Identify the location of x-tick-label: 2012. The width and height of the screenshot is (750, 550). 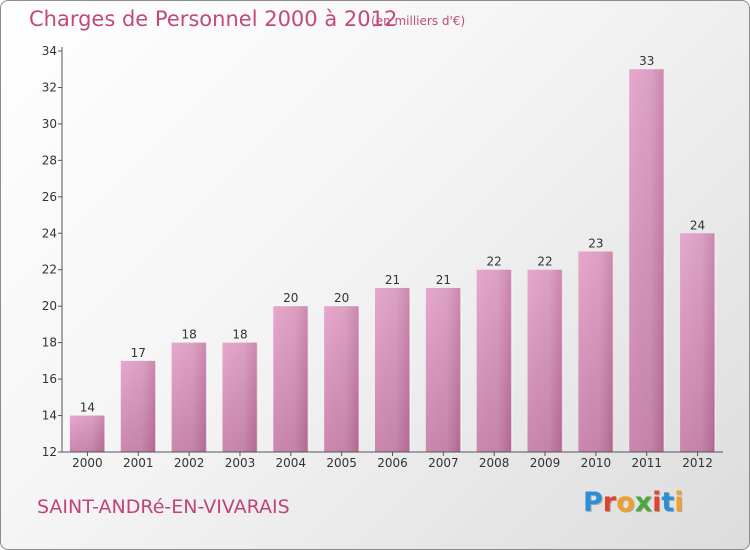
(697, 463).